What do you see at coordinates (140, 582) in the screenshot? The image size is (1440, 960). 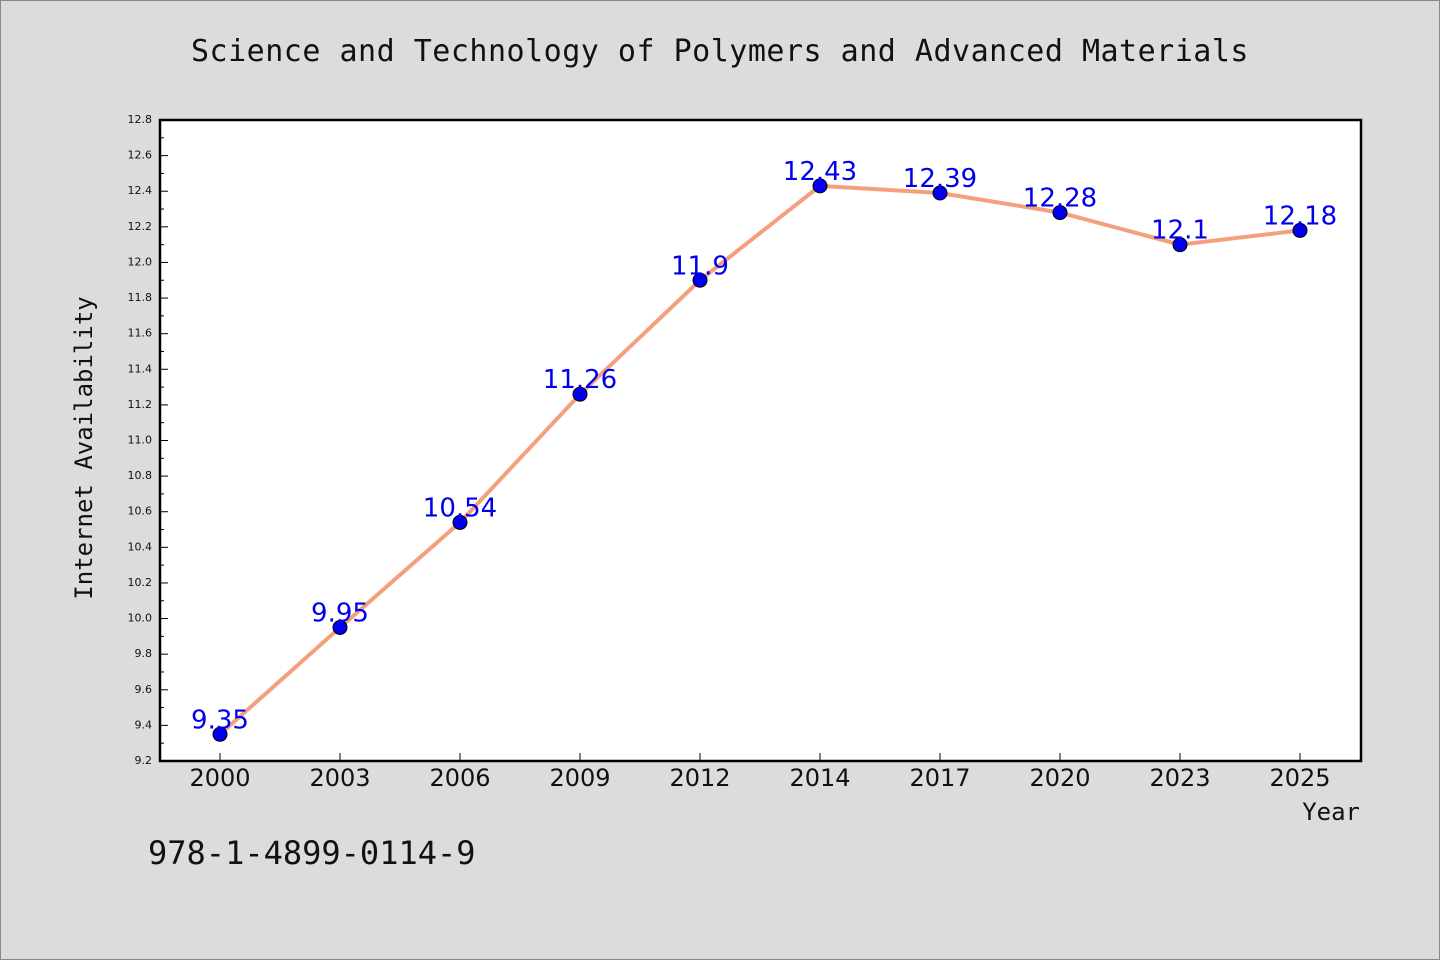 I see `y-tick-label: 10.2` at bounding box center [140, 582].